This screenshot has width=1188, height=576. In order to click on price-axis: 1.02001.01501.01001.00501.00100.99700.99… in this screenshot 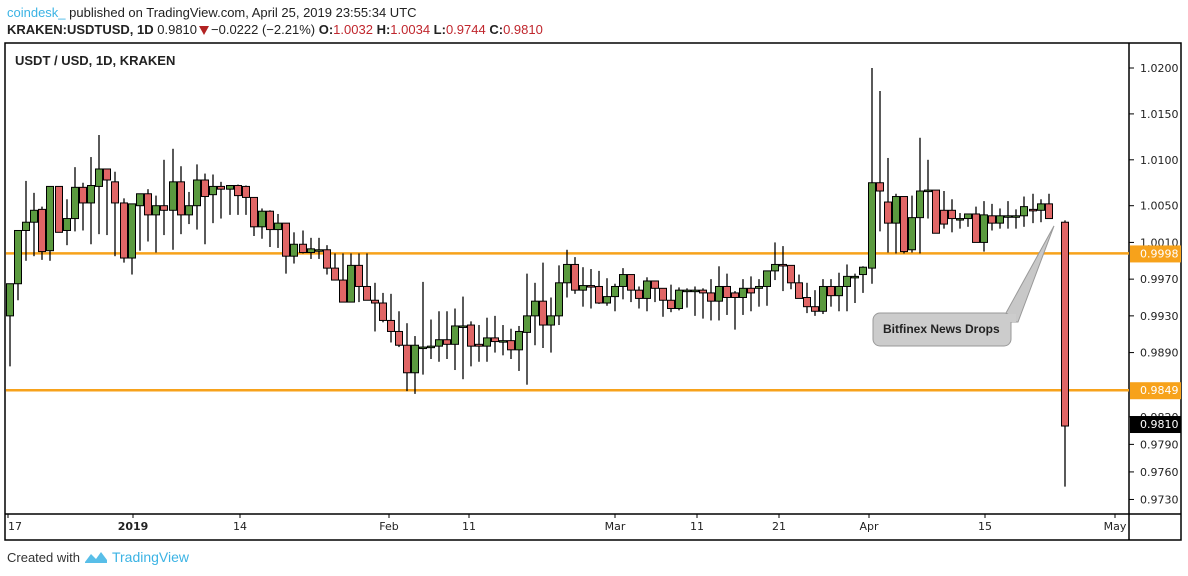, I will do `click(1155, 284)`.